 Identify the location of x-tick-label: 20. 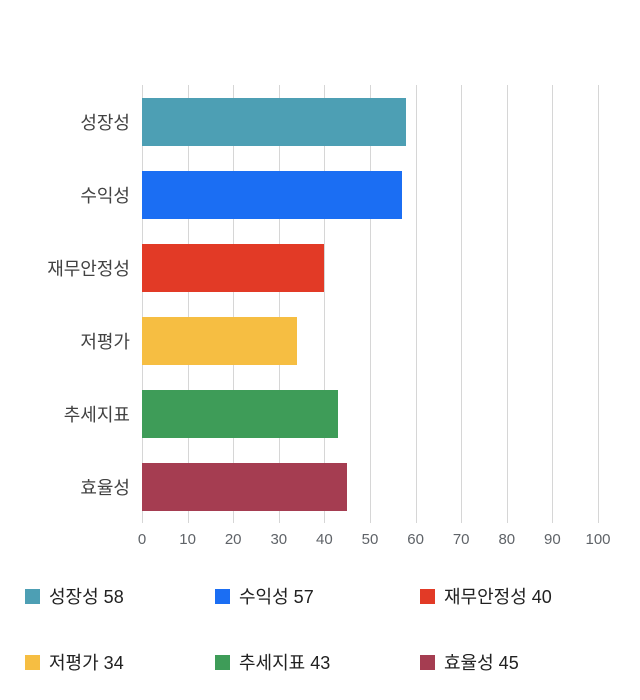
(233, 539).